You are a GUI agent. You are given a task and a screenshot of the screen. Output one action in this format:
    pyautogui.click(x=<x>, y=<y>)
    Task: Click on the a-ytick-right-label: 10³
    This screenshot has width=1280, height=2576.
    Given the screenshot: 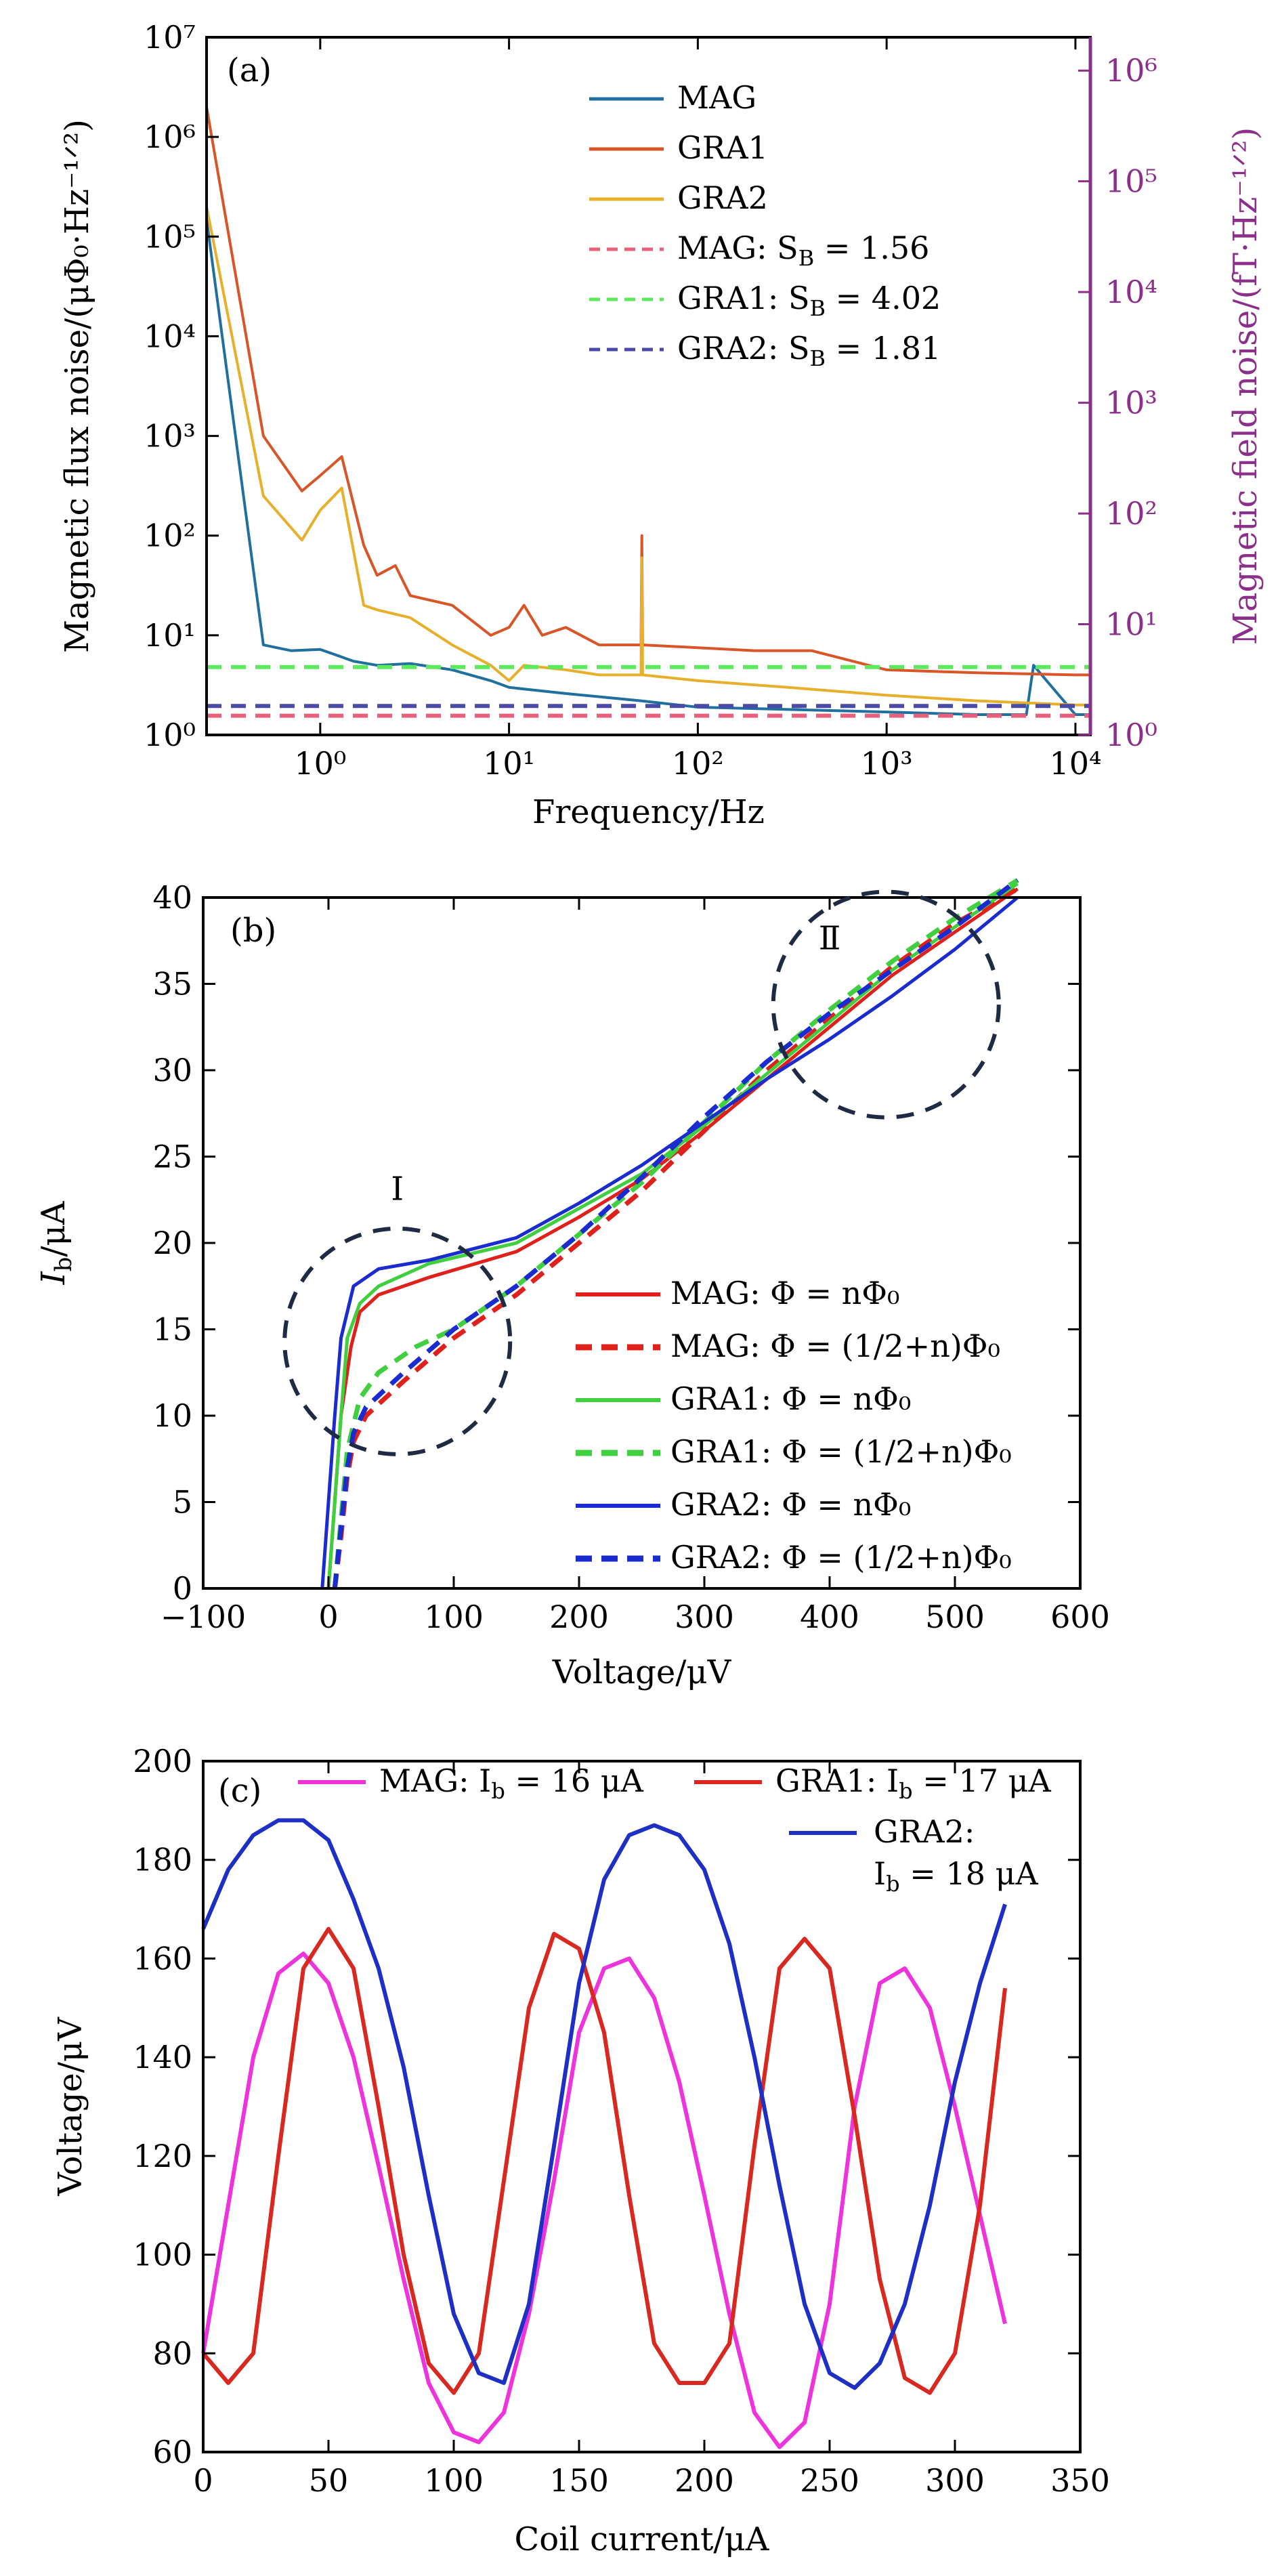 What is the action you would take?
    pyautogui.click(x=1131, y=403)
    